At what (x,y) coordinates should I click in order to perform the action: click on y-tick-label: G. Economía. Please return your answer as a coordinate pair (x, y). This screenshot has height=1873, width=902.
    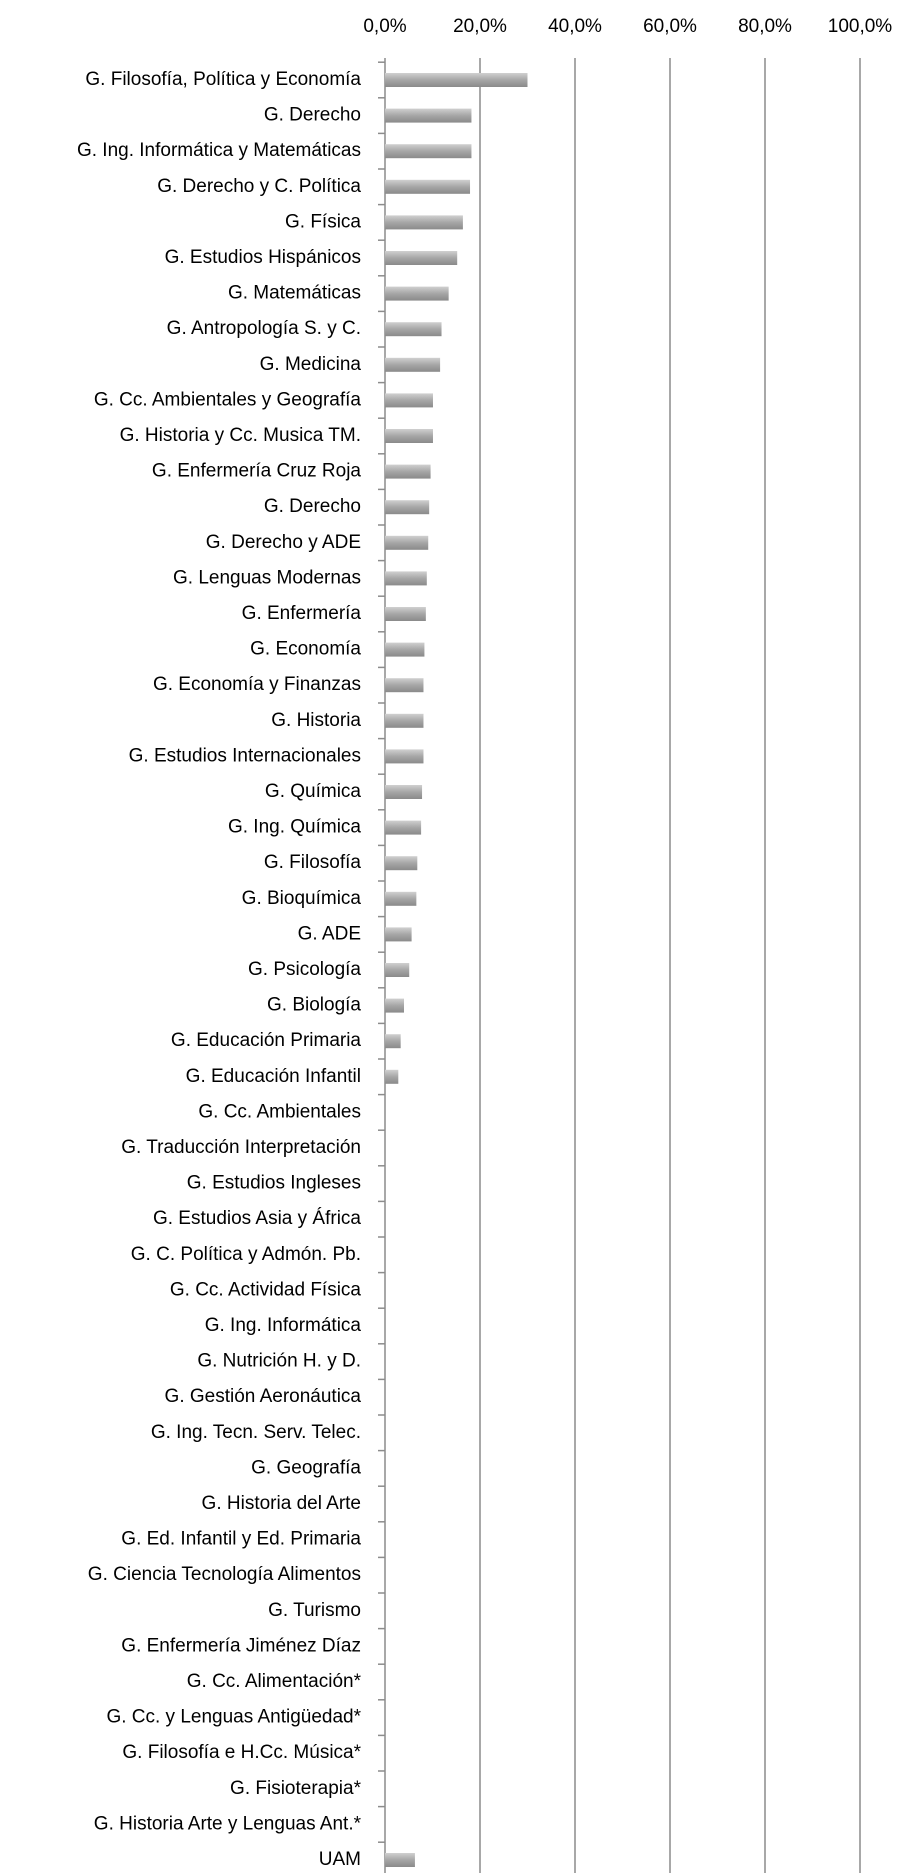
    Looking at the image, I should click on (305, 649).